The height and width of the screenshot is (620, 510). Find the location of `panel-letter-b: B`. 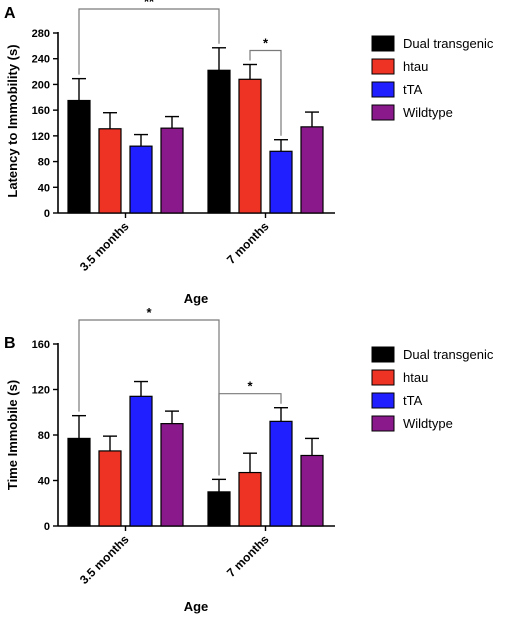

panel-letter-b: B is located at coordinates (10, 343).